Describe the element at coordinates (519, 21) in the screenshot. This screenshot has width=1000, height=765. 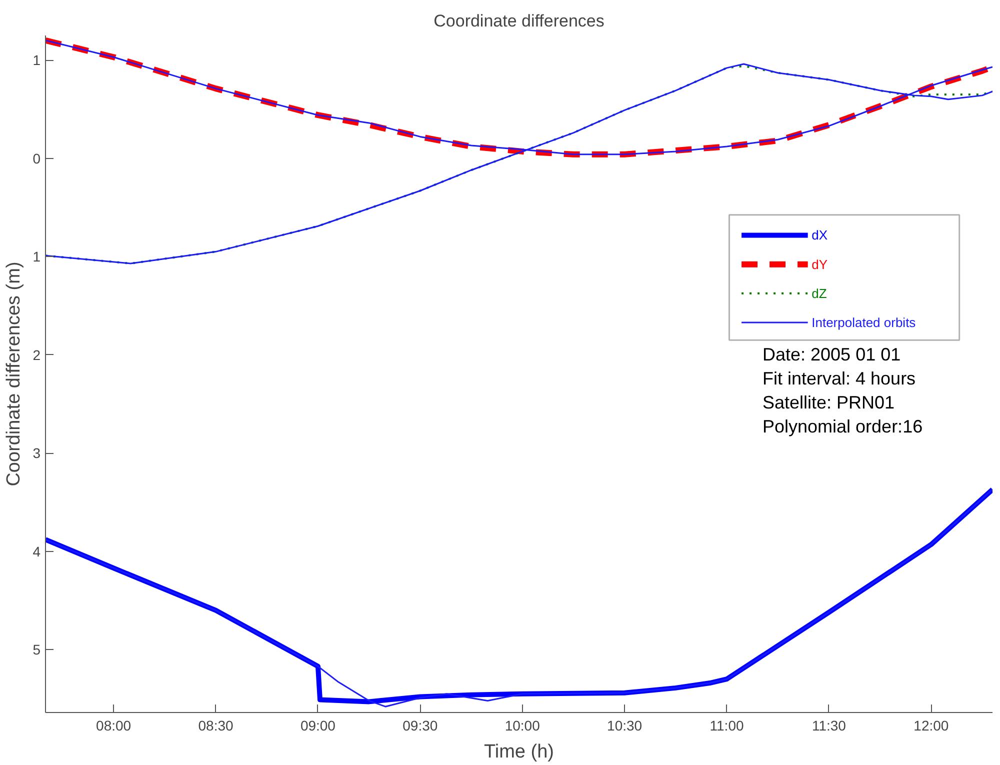
I see `chart-title: Coordinate differences` at that location.